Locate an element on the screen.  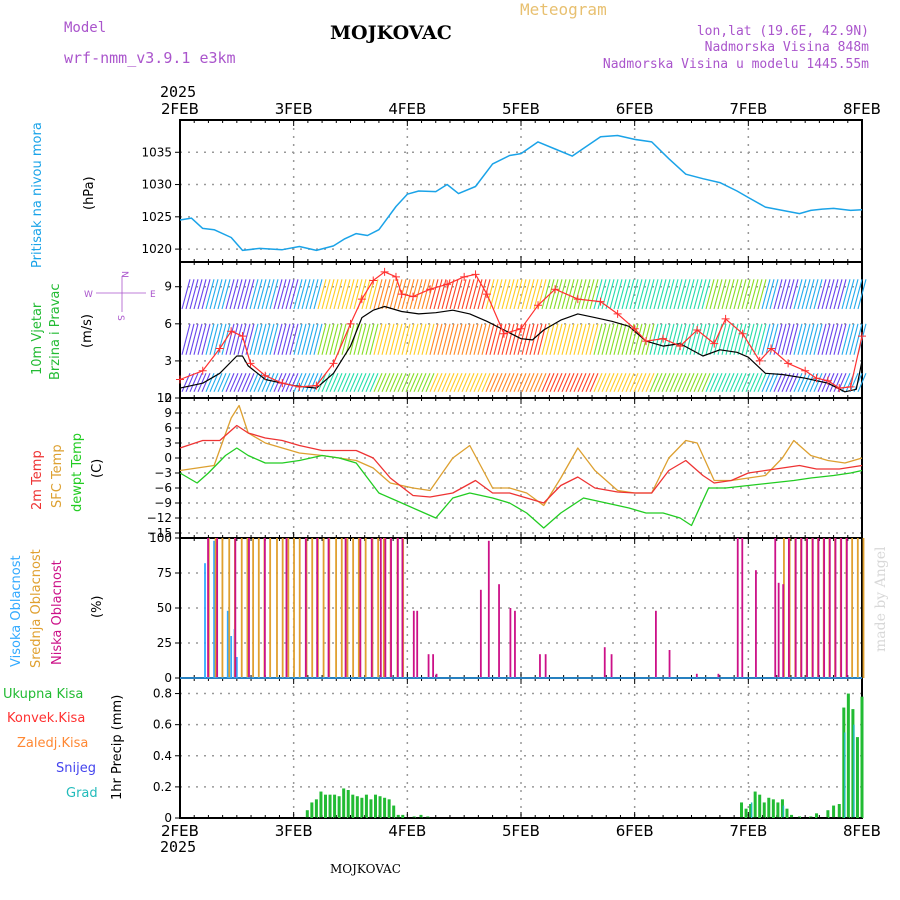
ytick-label-temperature: 0 is located at coordinates (168, 458).